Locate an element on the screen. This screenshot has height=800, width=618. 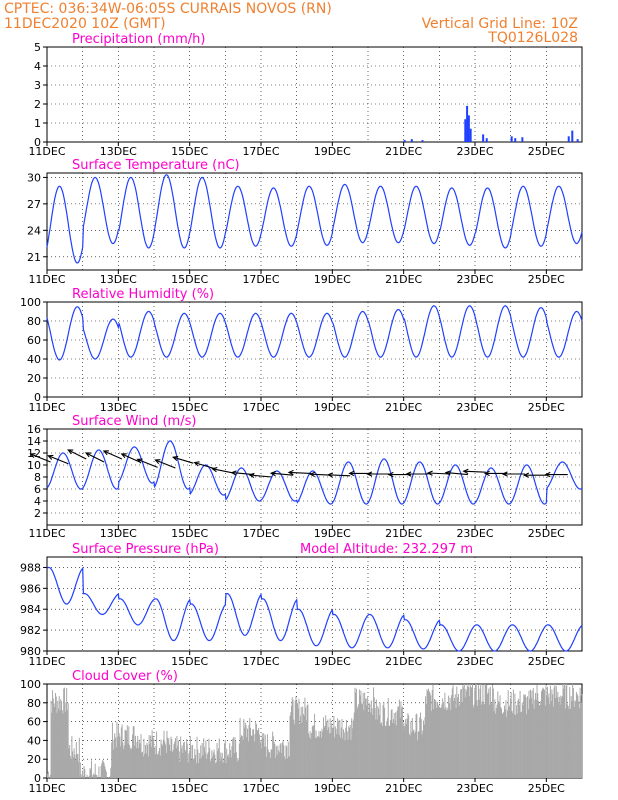
y-tick-label: 4 is located at coordinates (37, 501).